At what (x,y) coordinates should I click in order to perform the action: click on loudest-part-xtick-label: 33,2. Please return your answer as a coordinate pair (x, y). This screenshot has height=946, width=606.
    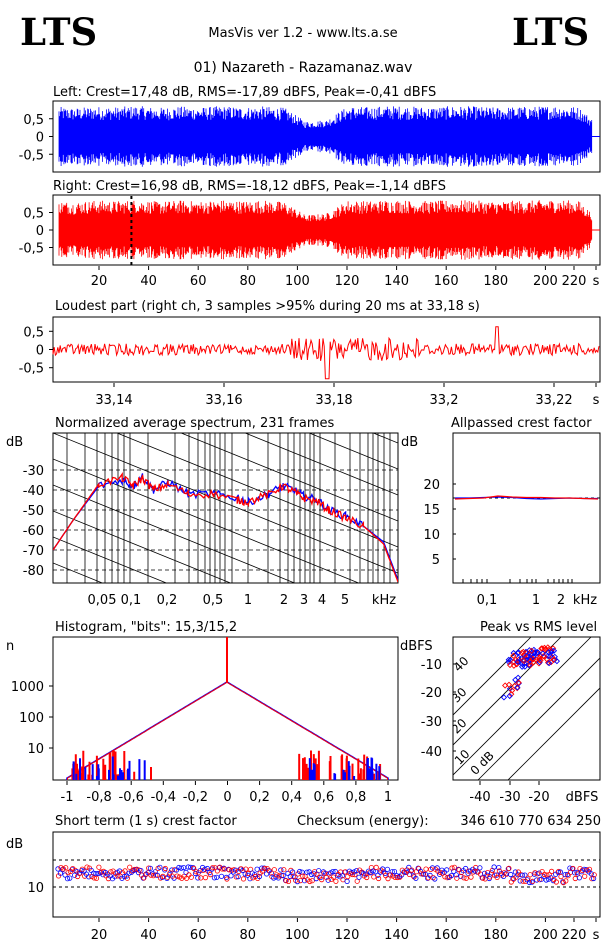
    Looking at the image, I should click on (444, 400).